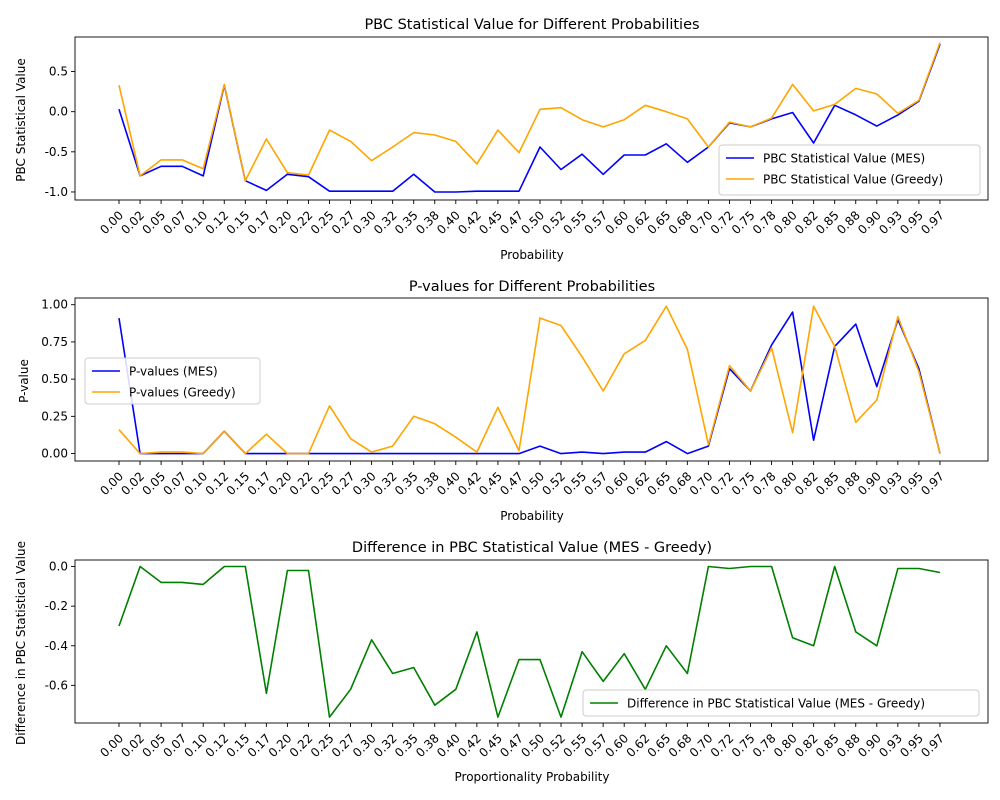 The image size is (1000, 800). Describe the element at coordinates (54, 342) in the screenshot. I see `y-tick-label: 0.75` at that location.